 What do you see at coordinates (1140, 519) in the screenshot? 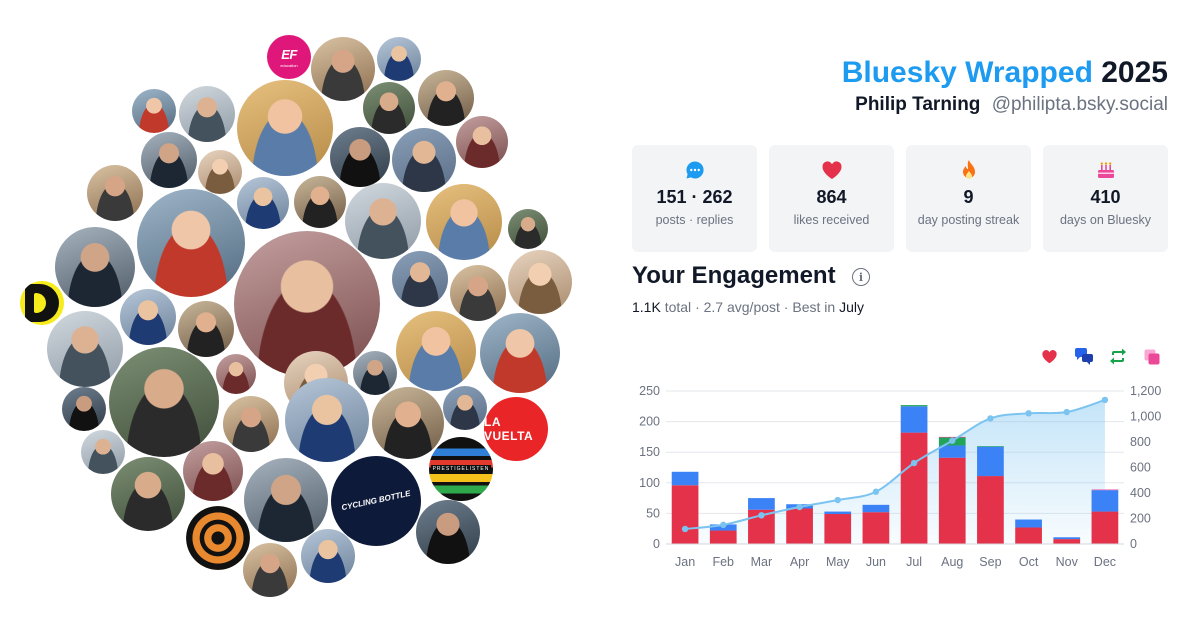
I see `y2-tick-label: 200` at bounding box center [1140, 519].